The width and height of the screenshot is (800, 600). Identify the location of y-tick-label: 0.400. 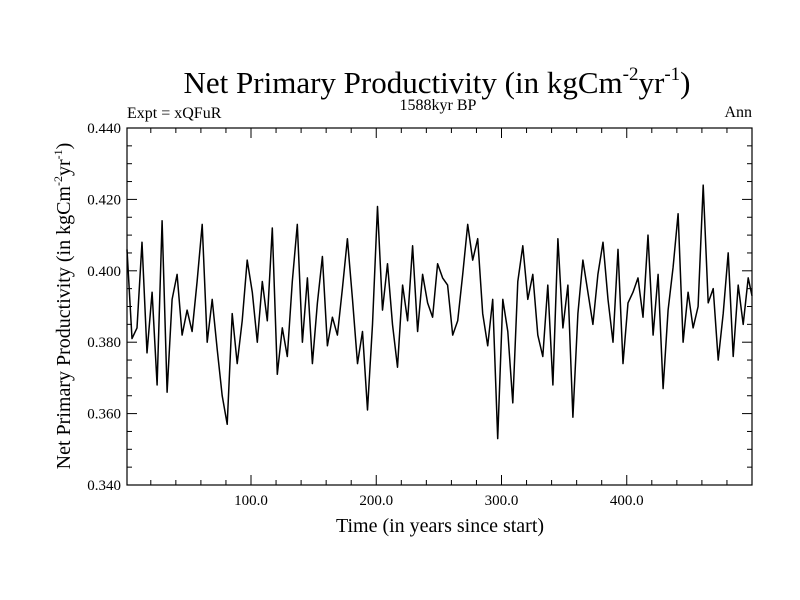
(104, 272).